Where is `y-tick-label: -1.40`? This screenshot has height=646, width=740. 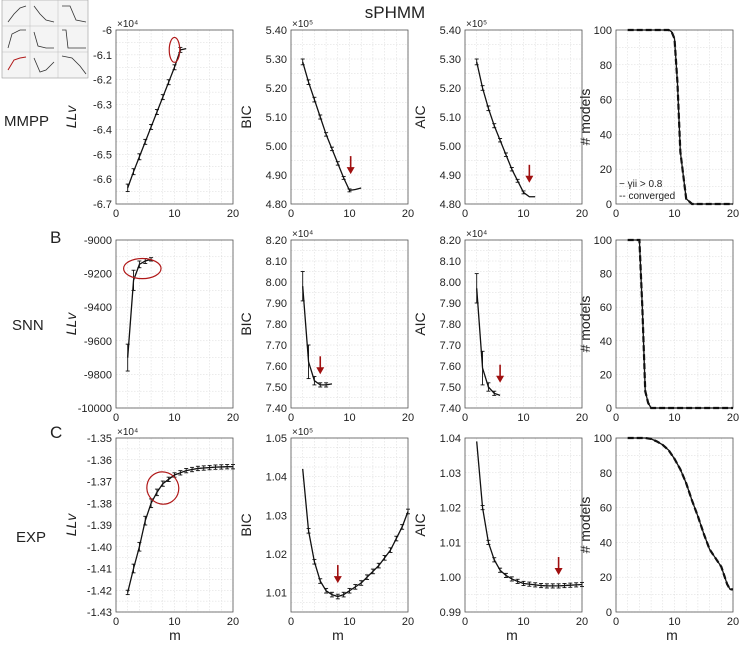
y-tick-label: -1.40 is located at coordinates (99, 548).